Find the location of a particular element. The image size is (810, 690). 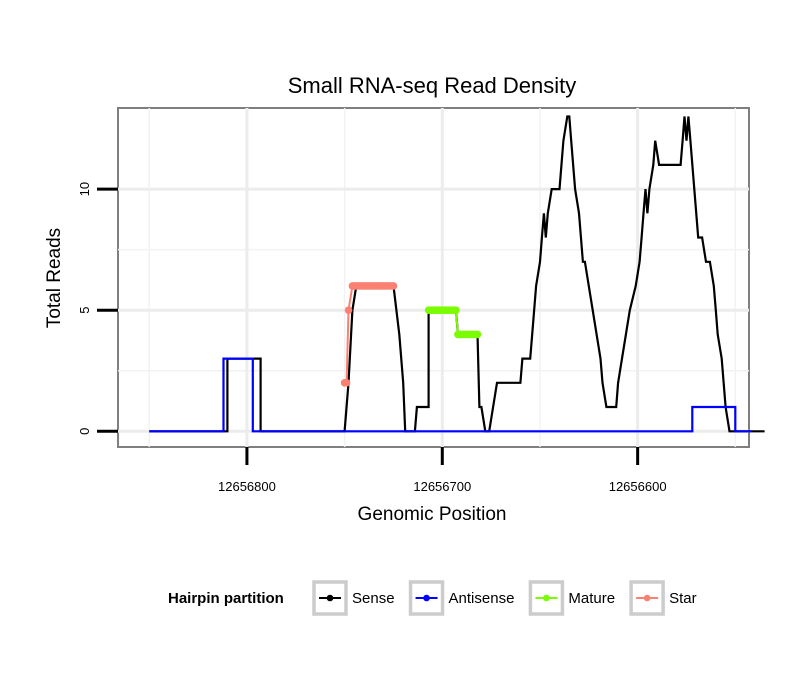

x-tick-label: 12656600 is located at coordinates (638, 486).